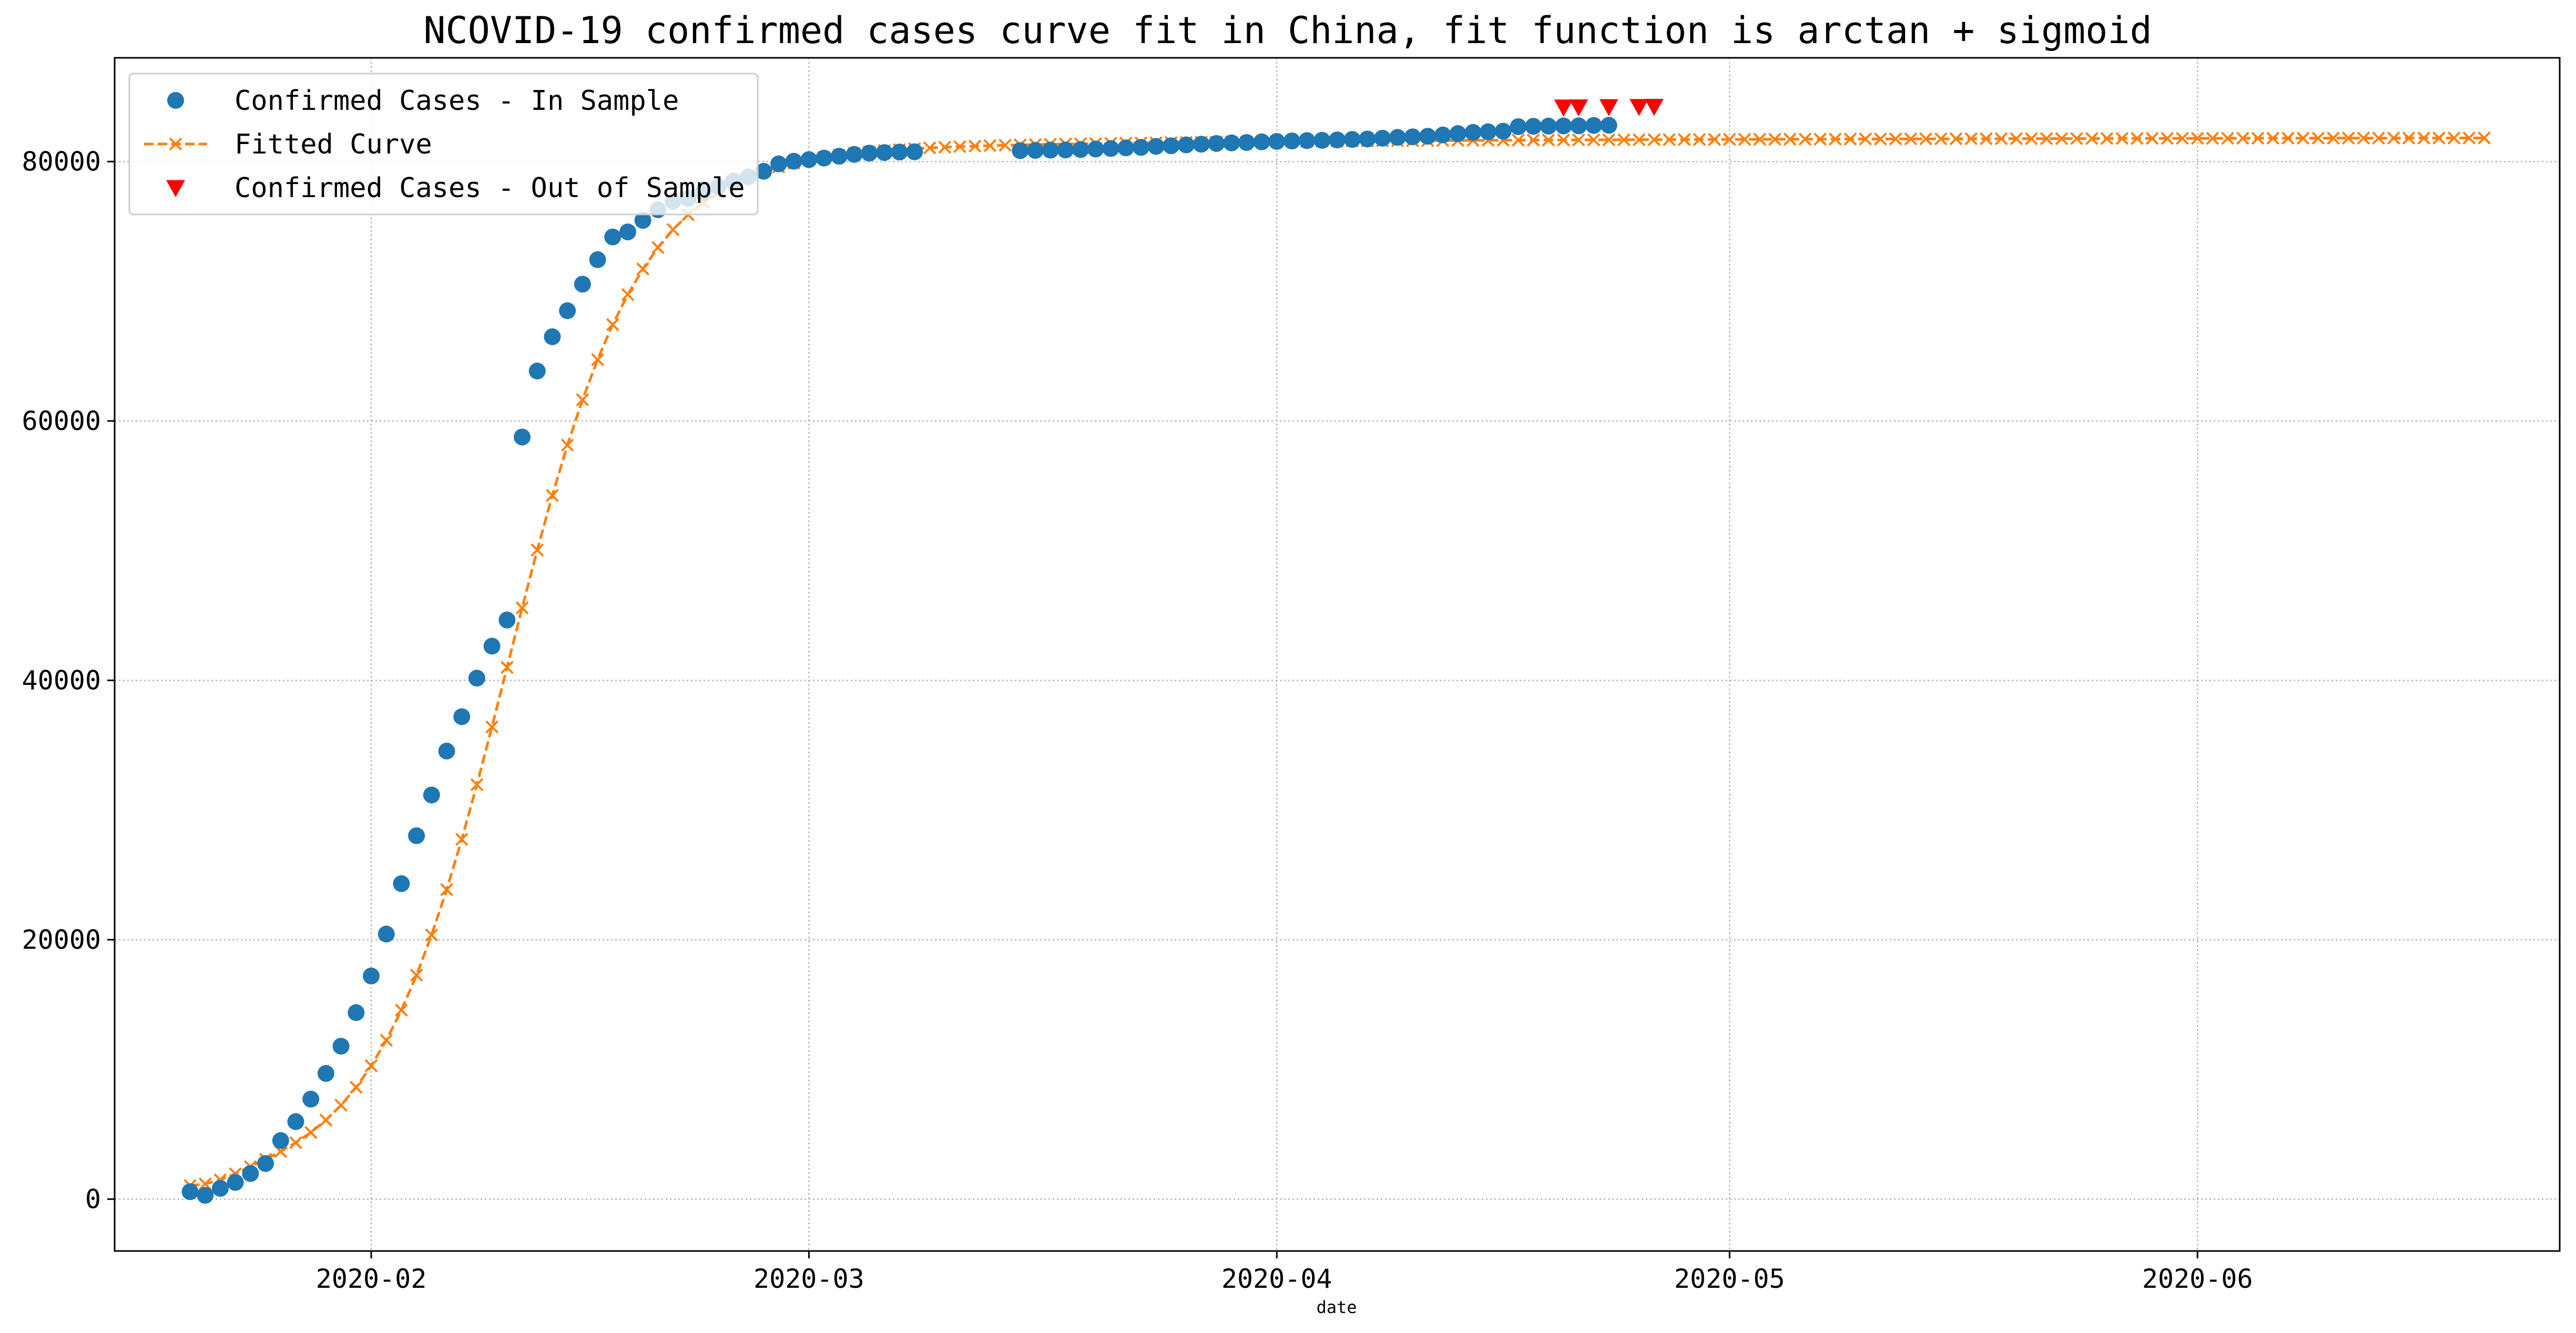 Image resolution: width=2576 pixels, height=1333 pixels. I want to click on x-tick-label: 2020-06, so click(2197, 1279).